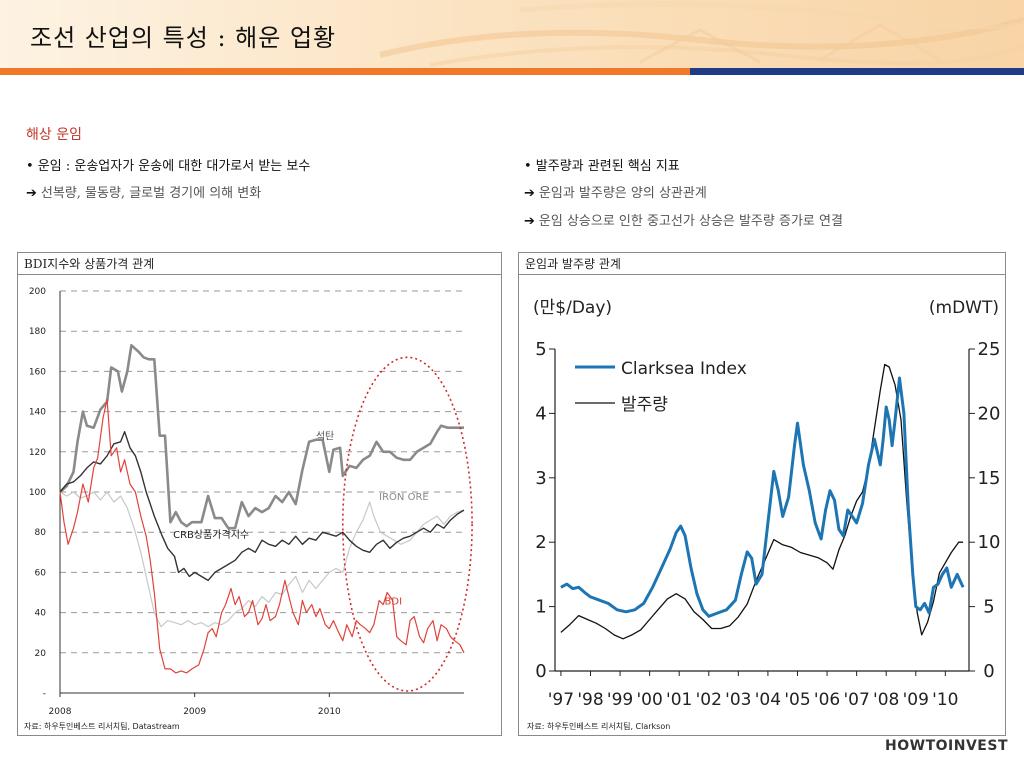  What do you see at coordinates (44, 694) in the screenshot?
I see `y-tick-label: -` at bounding box center [44, 694].